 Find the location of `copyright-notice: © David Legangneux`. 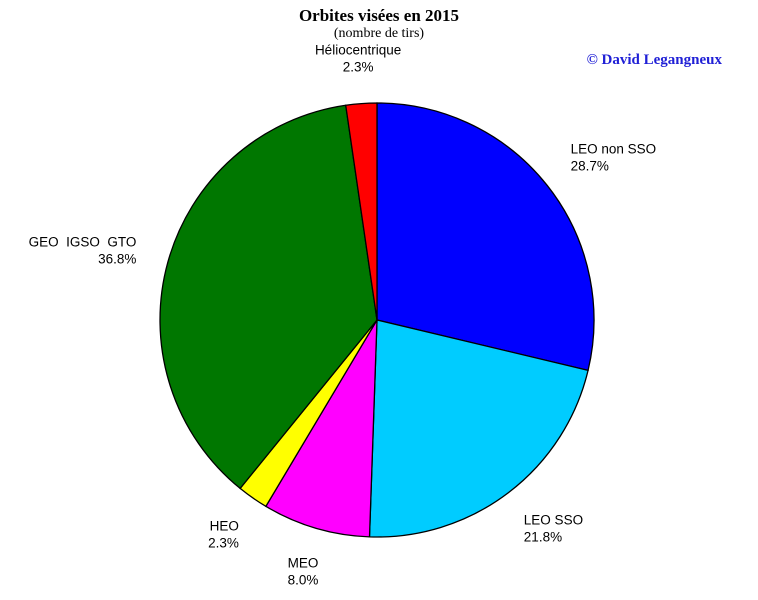

copyright-notice: © David Legangneux is located at coordinates (654, 60).